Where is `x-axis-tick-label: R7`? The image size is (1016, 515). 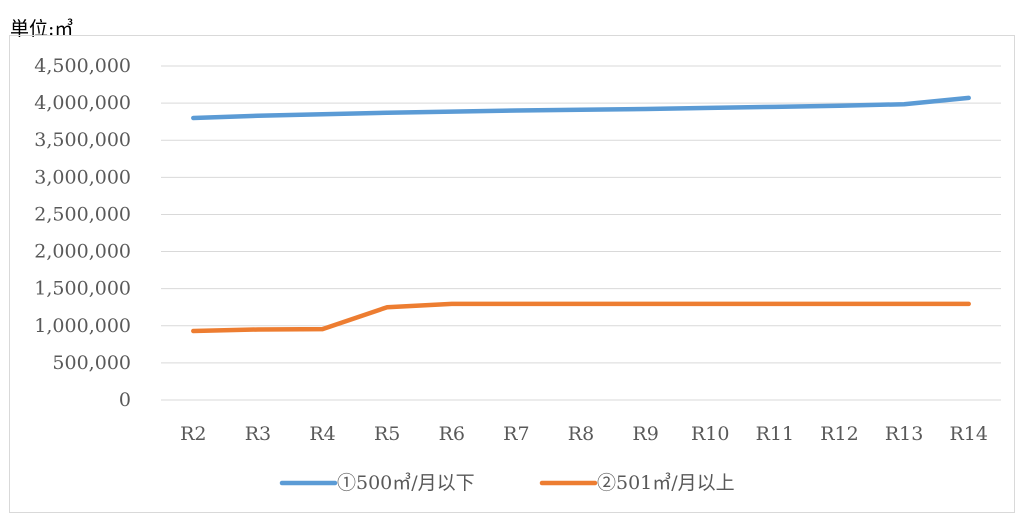 x-axis-tick-label: R7 is located at coordinates (516, 434).